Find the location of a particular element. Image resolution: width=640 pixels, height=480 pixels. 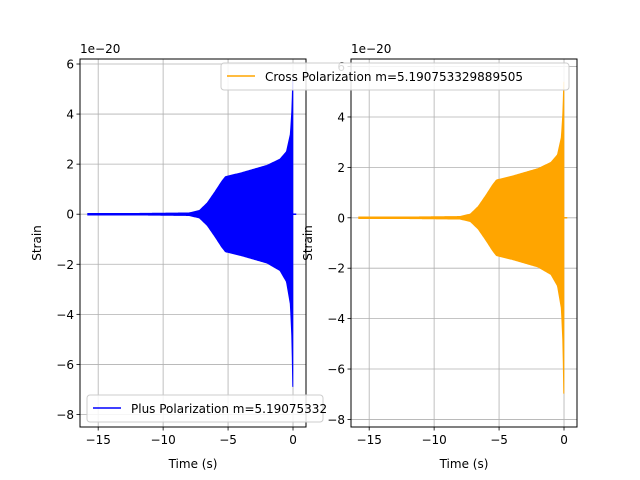

plus-y-tick-label: 0 is located at coordinates (70, 215).